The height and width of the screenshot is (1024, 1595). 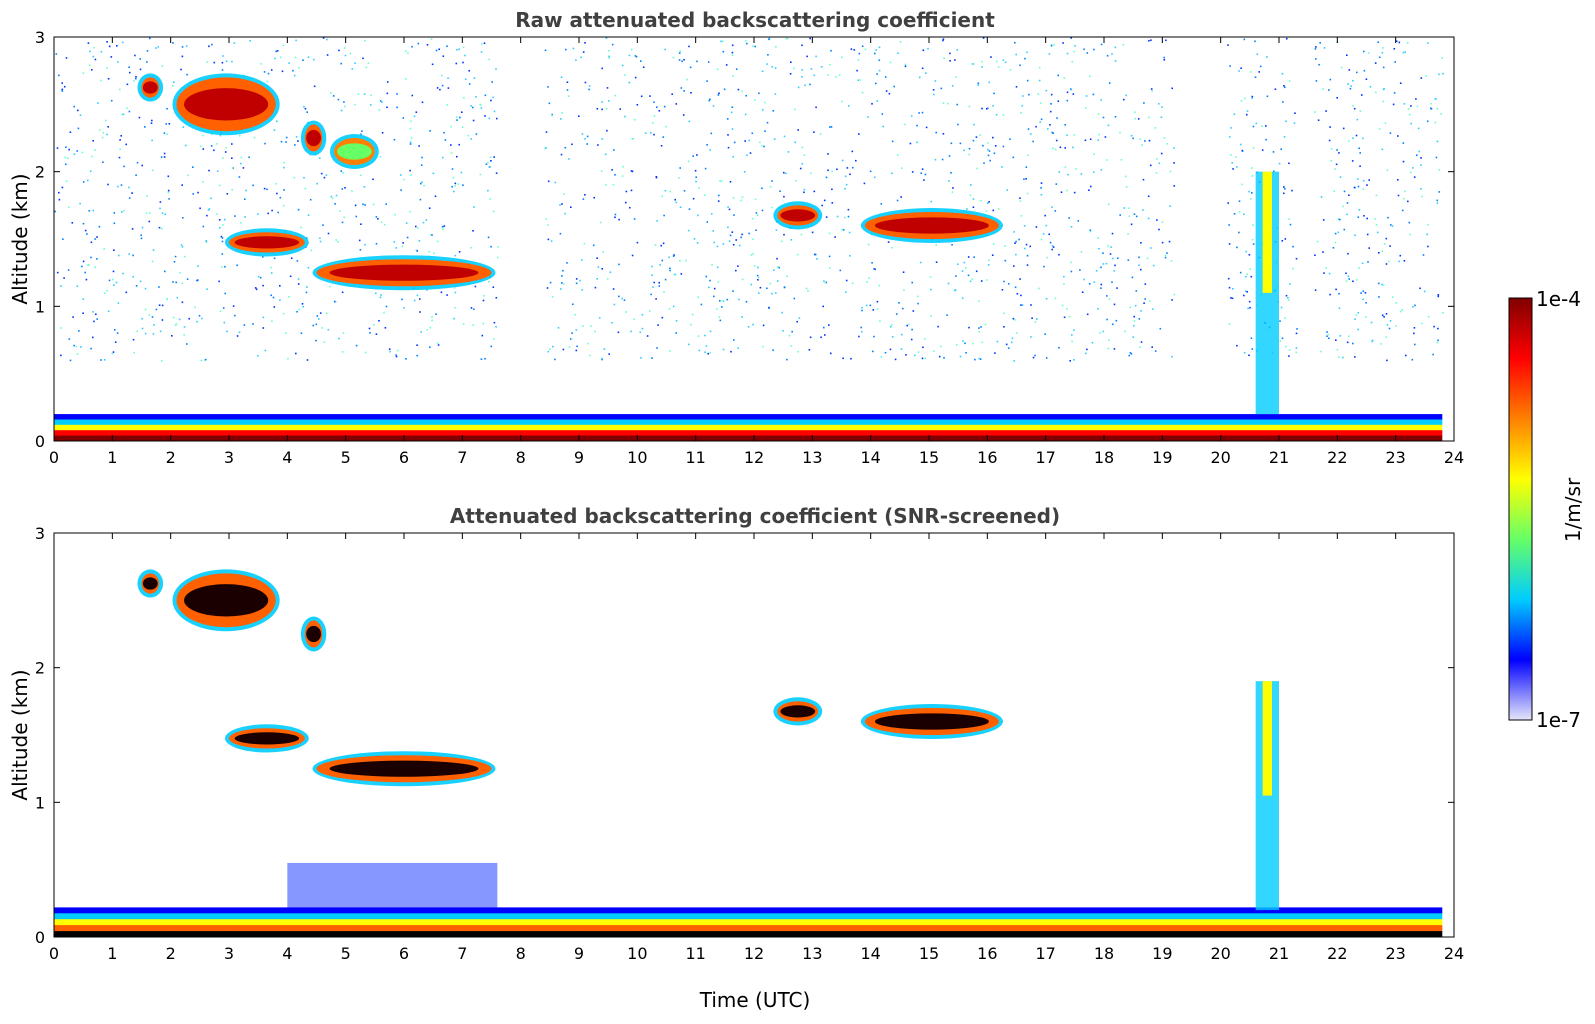 What do you see at coordinates (748, 433) in the screenshot?
I see `surface-band` at bounding box center [748, 433].